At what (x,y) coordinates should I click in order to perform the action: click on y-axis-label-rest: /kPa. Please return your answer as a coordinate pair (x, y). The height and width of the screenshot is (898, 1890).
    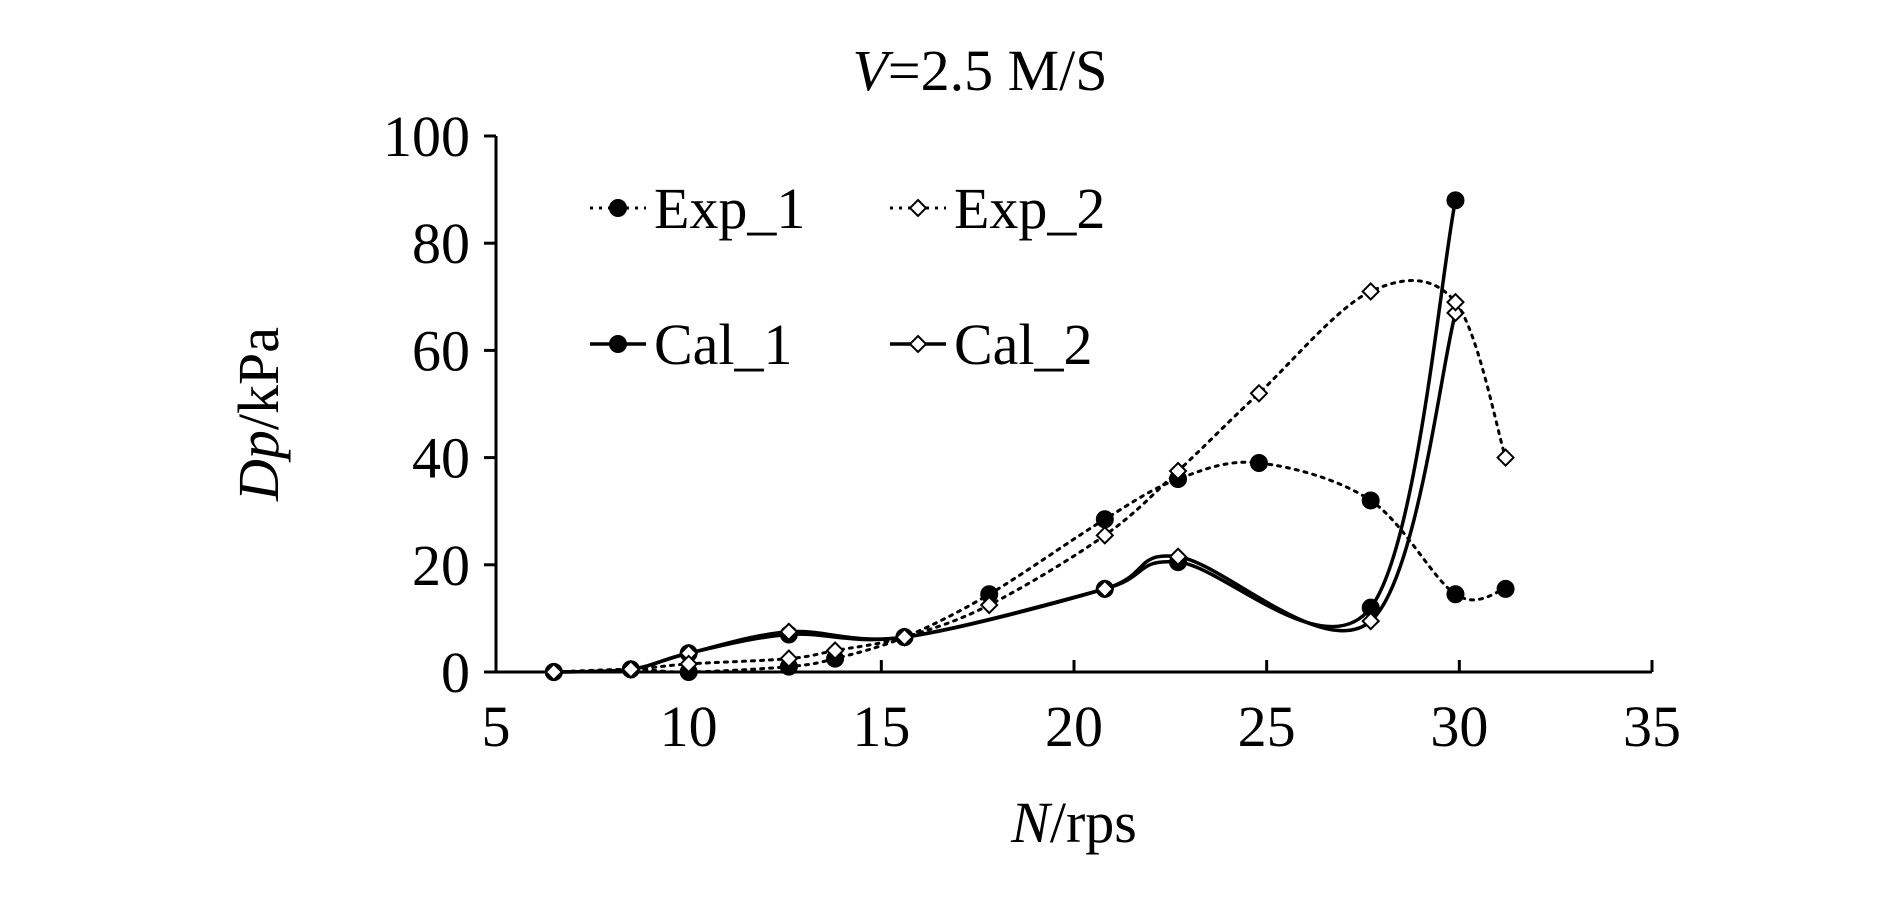
    Looking at the image, I should click on (258, 378).